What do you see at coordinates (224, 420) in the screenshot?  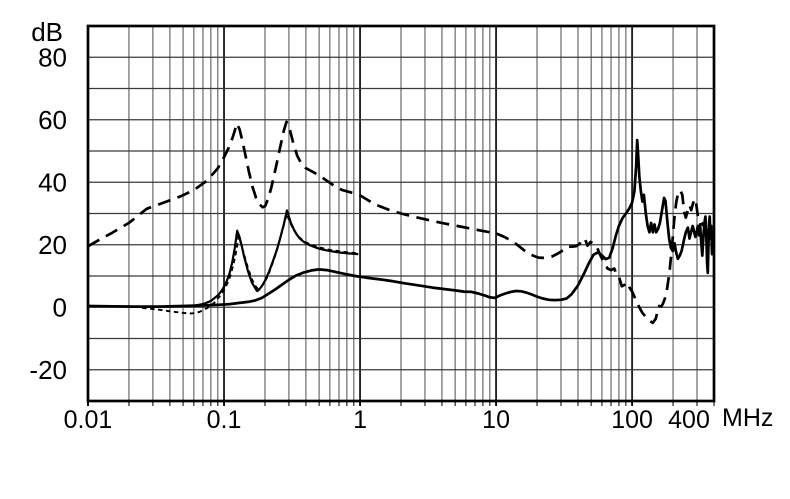 I see `x-tick-label: 0.1` at bounding box center [224, 420].